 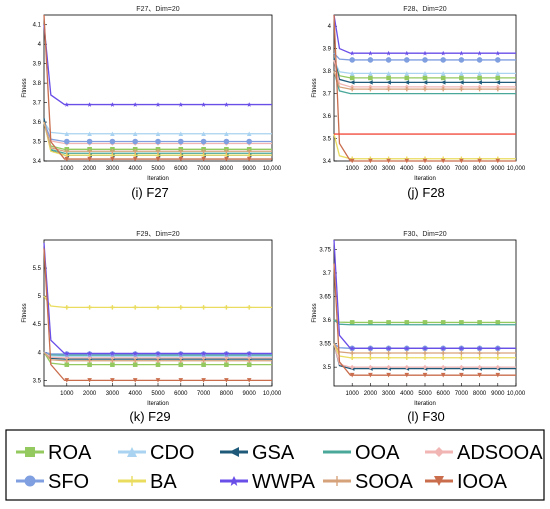 What do you see at coordinates (113, 169) in the screenshot?
I see `x-tick-label: 3000` at bounding box center [113, 169].